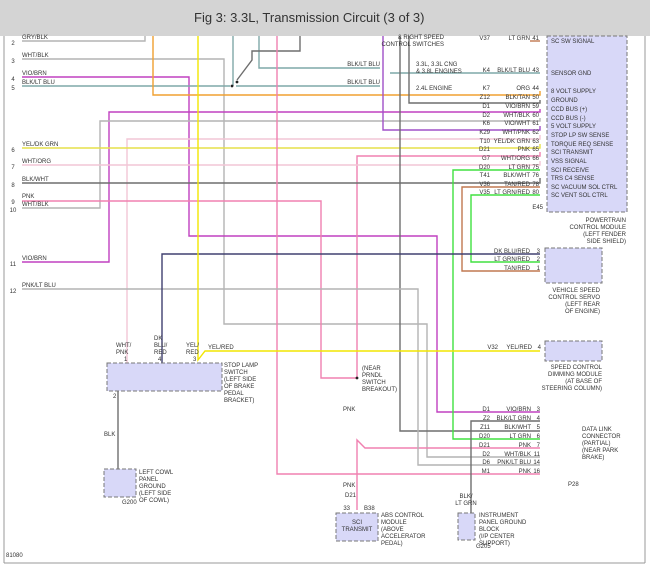  I want to click on dlc-wire-color: PNK, so click(525, 446).